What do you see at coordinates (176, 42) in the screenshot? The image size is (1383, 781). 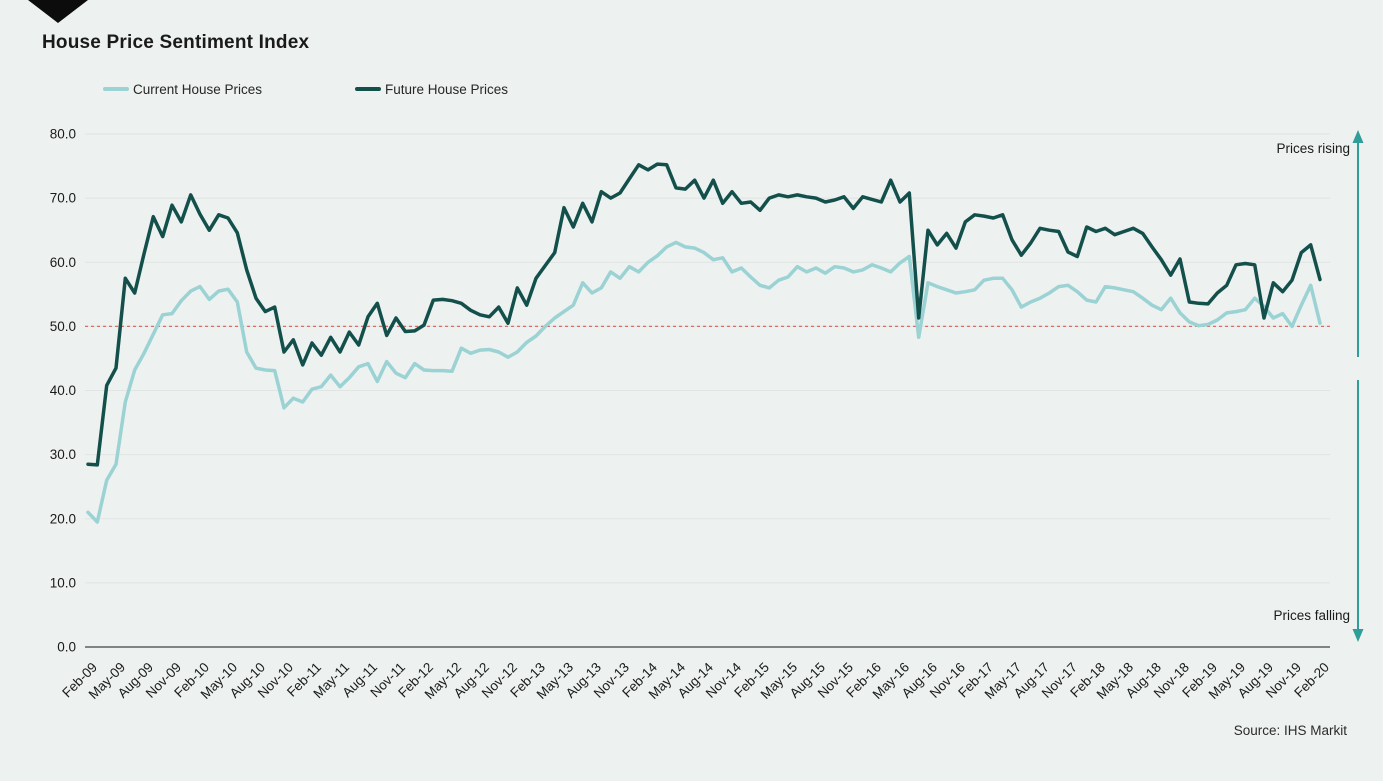 I see `page-title: House Price Sentiment Index` at bounding box center [176, 42].